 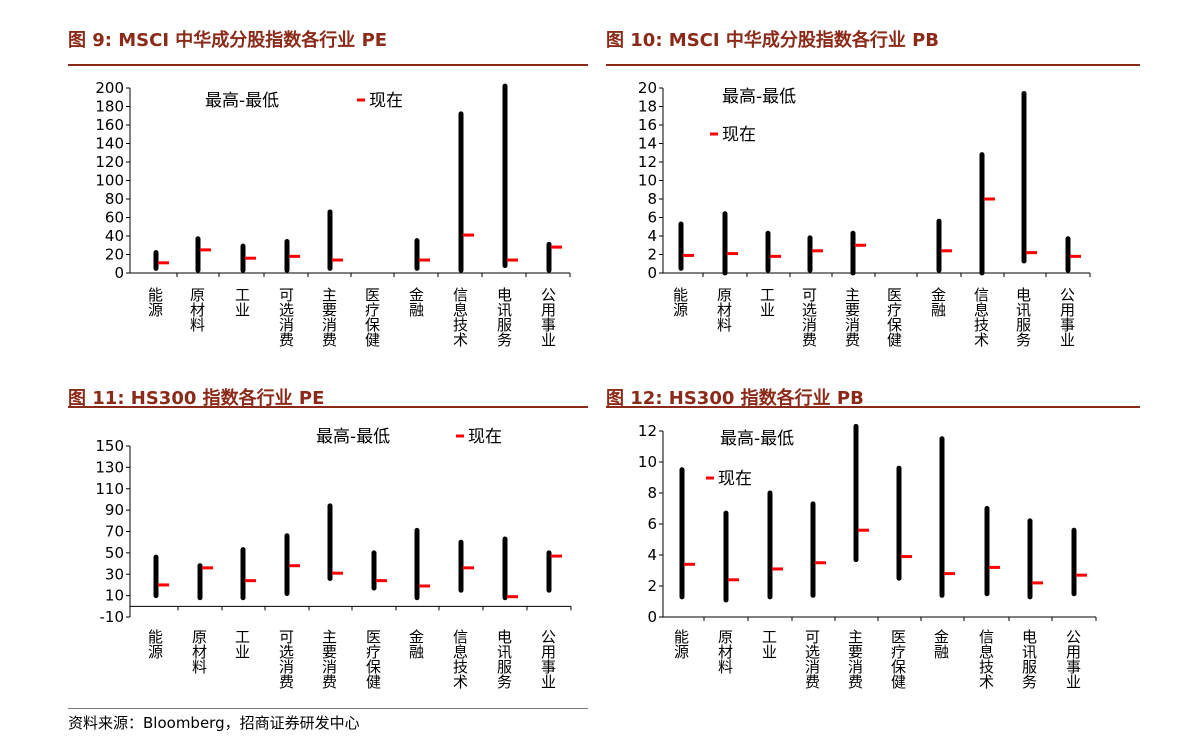 I want to click on y-tick-label: 14, so click(x=647, y=144).